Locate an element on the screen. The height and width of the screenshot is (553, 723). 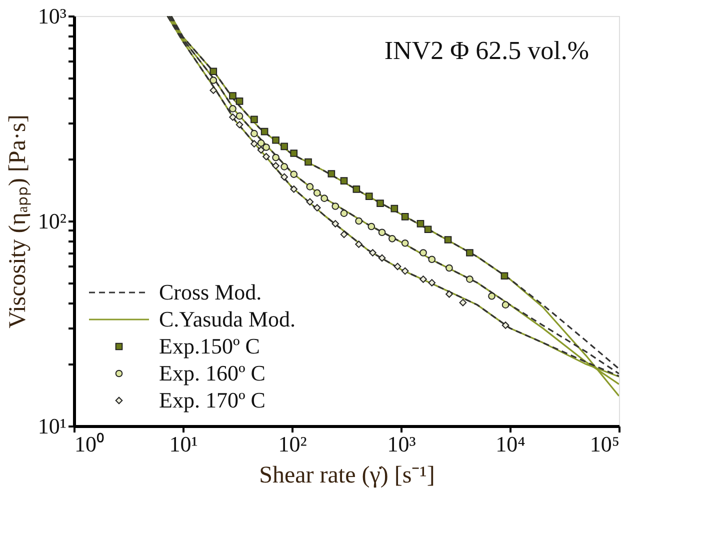
x-tick-label: 10³ is located at coordinates (401, 444).